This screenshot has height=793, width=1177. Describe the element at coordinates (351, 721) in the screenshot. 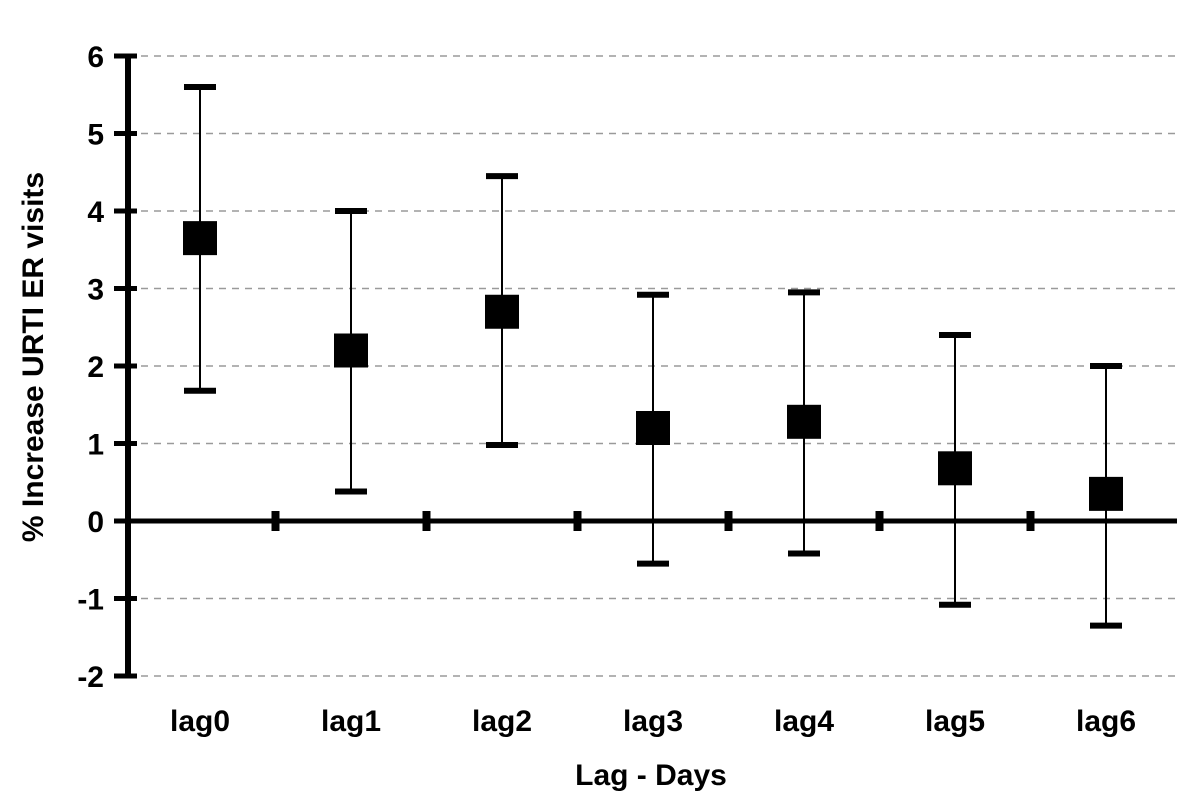

I see `x-tick-label-lag1: lag1` at that location.